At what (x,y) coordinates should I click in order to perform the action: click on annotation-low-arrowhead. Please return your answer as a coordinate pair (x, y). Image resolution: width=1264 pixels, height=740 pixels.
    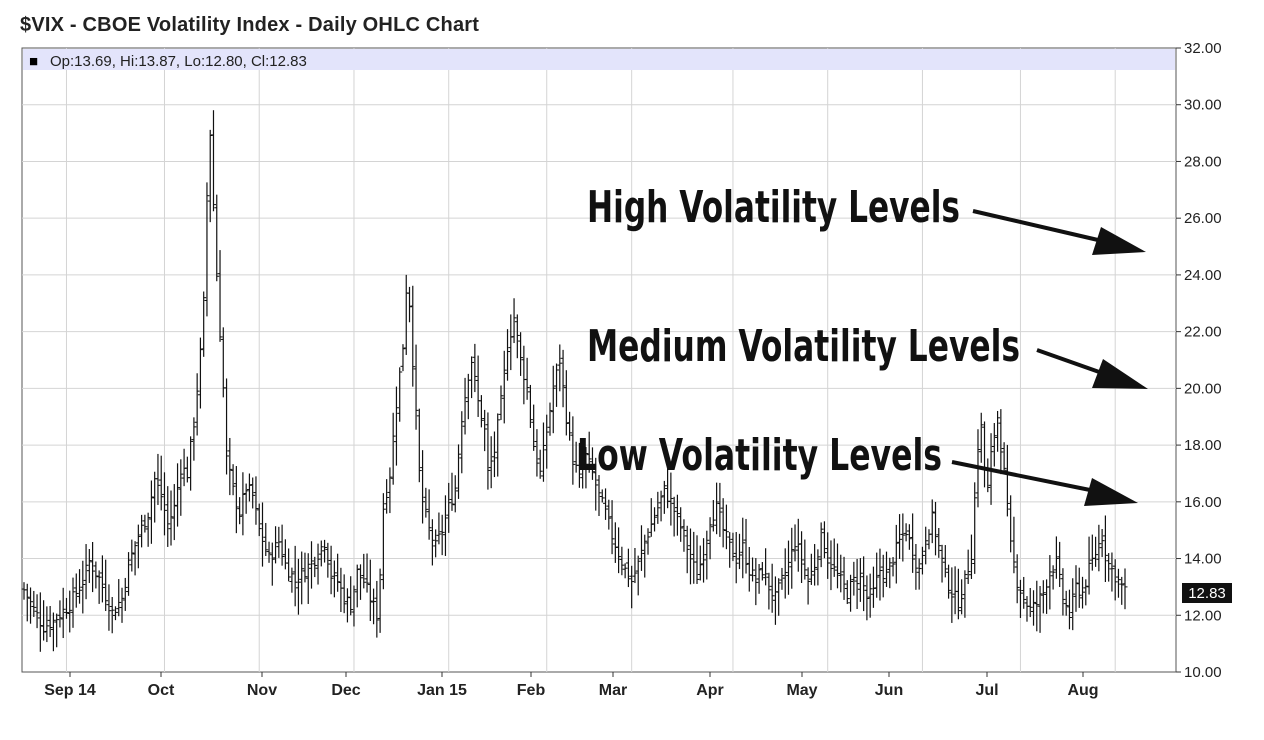
    Looking at the image, I should click on (1111, 492).